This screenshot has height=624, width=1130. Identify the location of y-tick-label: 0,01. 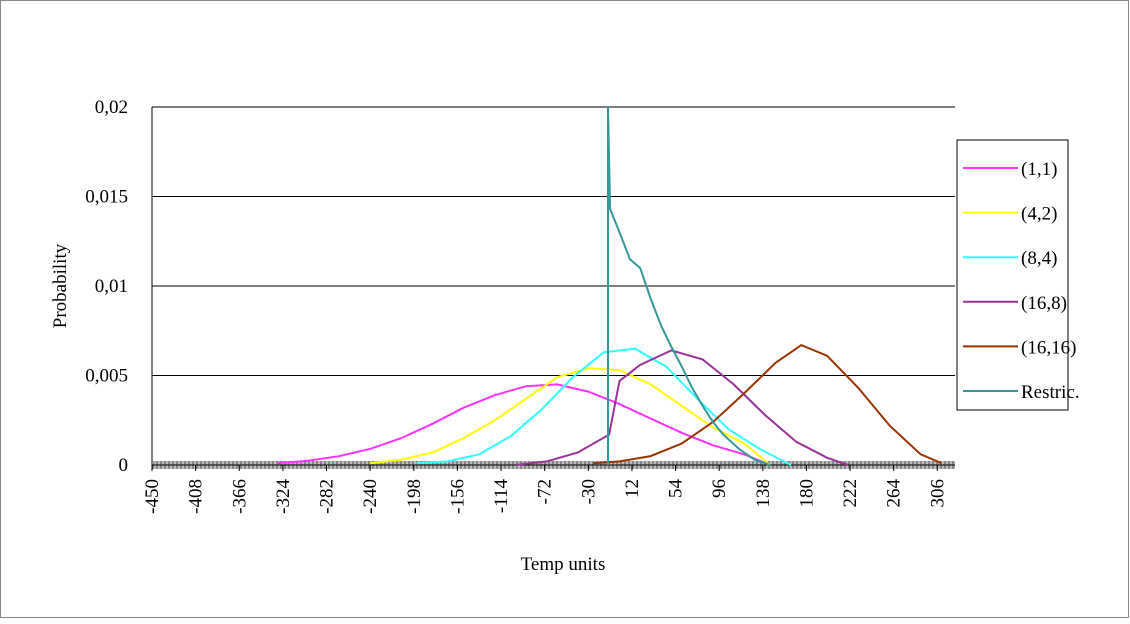
(111, 286).